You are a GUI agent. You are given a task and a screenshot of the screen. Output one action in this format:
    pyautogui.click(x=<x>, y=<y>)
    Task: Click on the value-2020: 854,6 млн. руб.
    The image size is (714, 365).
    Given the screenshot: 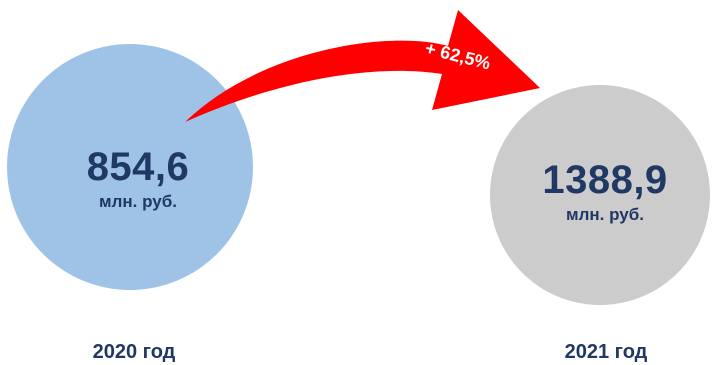 What is the action you would take?
    pyautogui.click(x=138, y=179)
    